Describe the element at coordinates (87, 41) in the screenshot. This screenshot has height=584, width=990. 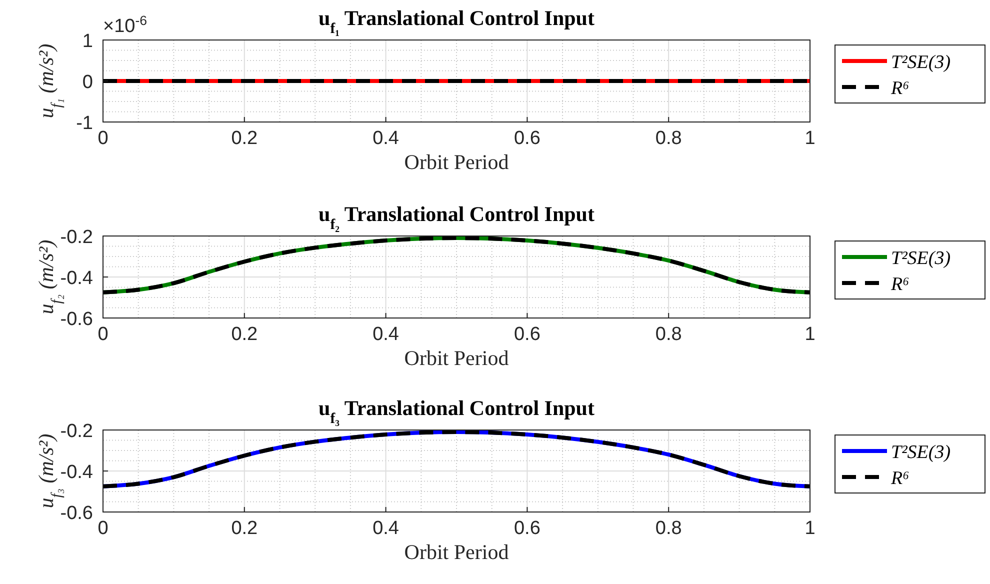
I see `y-tick-label: 1` at that location.